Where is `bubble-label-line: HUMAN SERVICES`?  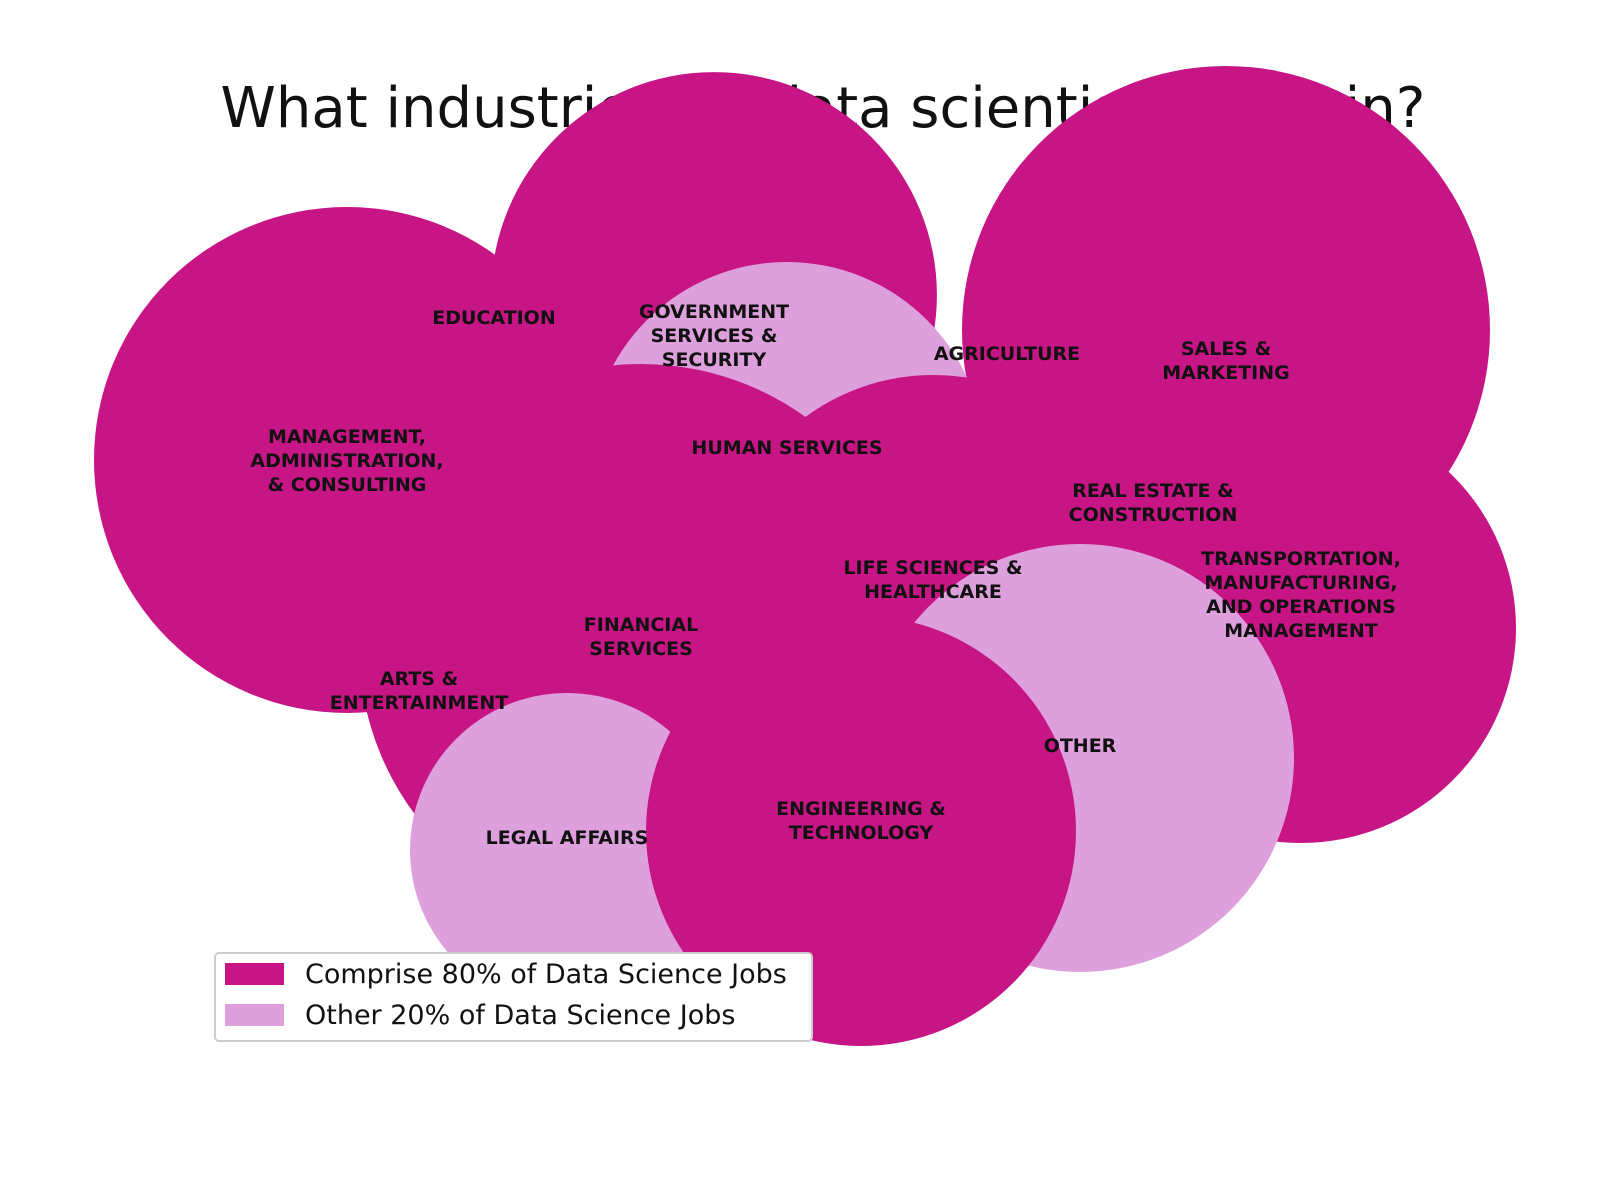 bubble-label-line: HUMAN SERVICES is located at coordinates (786, 448).